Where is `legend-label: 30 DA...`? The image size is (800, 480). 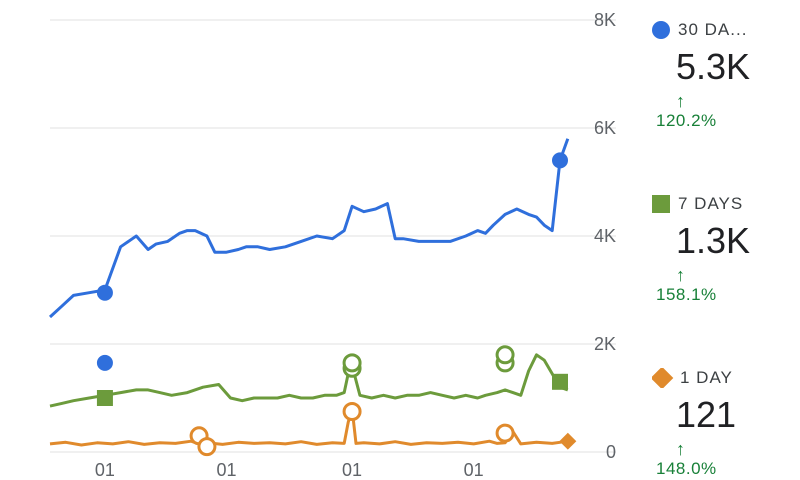
legend-label: 30 DA... is located at coordinates (713, 29).